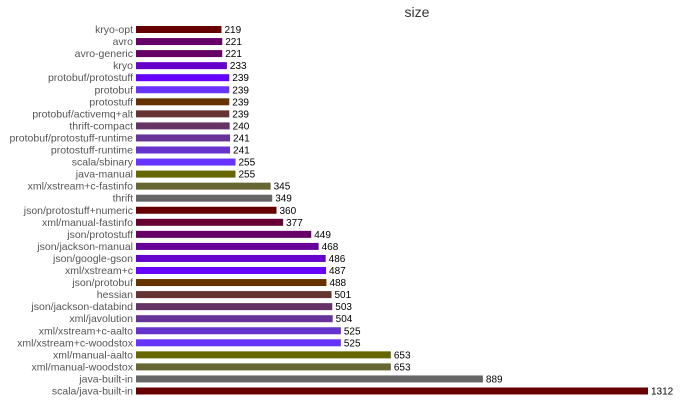  Describe the element at coordinates (86, 331) in the screenshot. I see `category-label: xml/xstream+c-aalto` at that location.